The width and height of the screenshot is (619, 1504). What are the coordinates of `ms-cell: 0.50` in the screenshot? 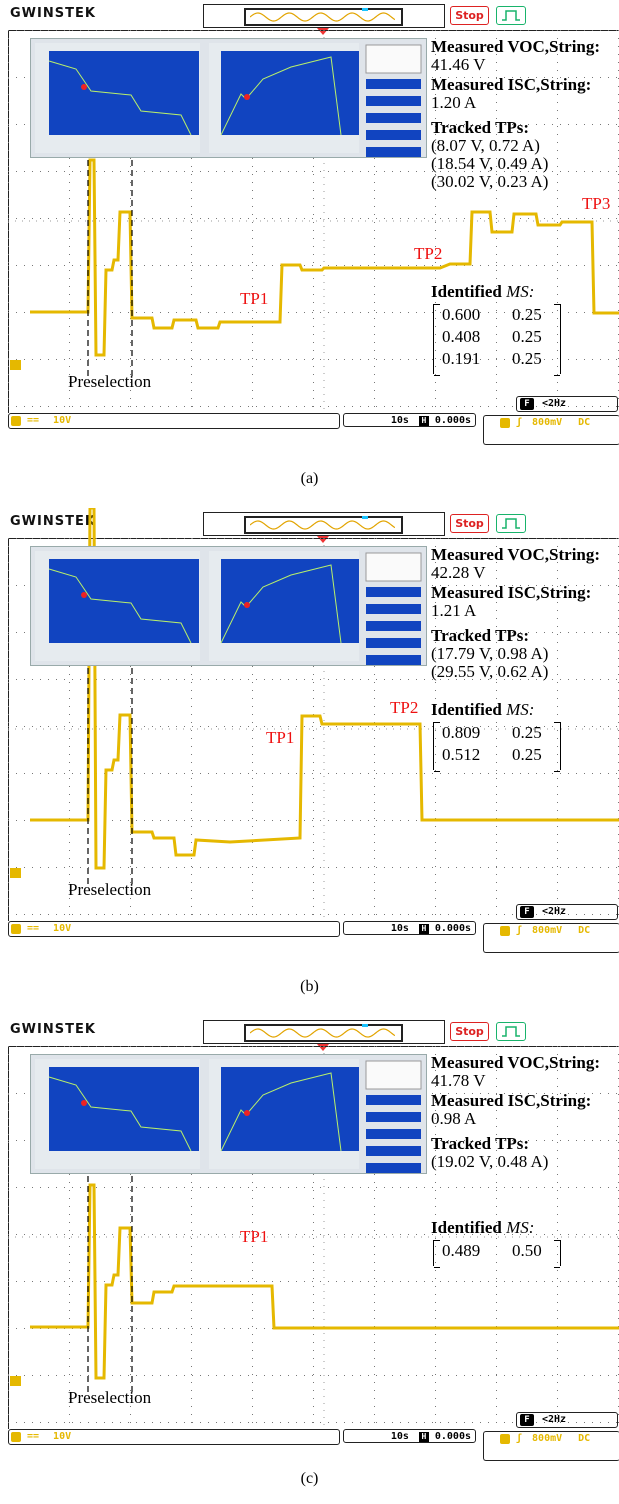 It's located at (527, 1250).